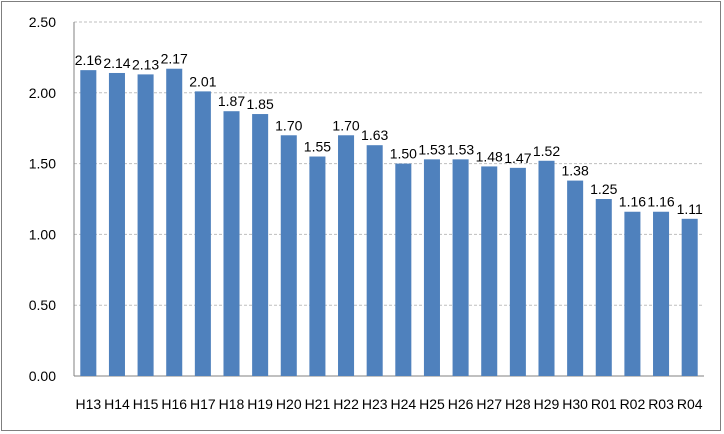  What do you see at coordinates (88, 404) in the screenshot?
I see `x-tick-label: H13` at bounding box center [88, 404].